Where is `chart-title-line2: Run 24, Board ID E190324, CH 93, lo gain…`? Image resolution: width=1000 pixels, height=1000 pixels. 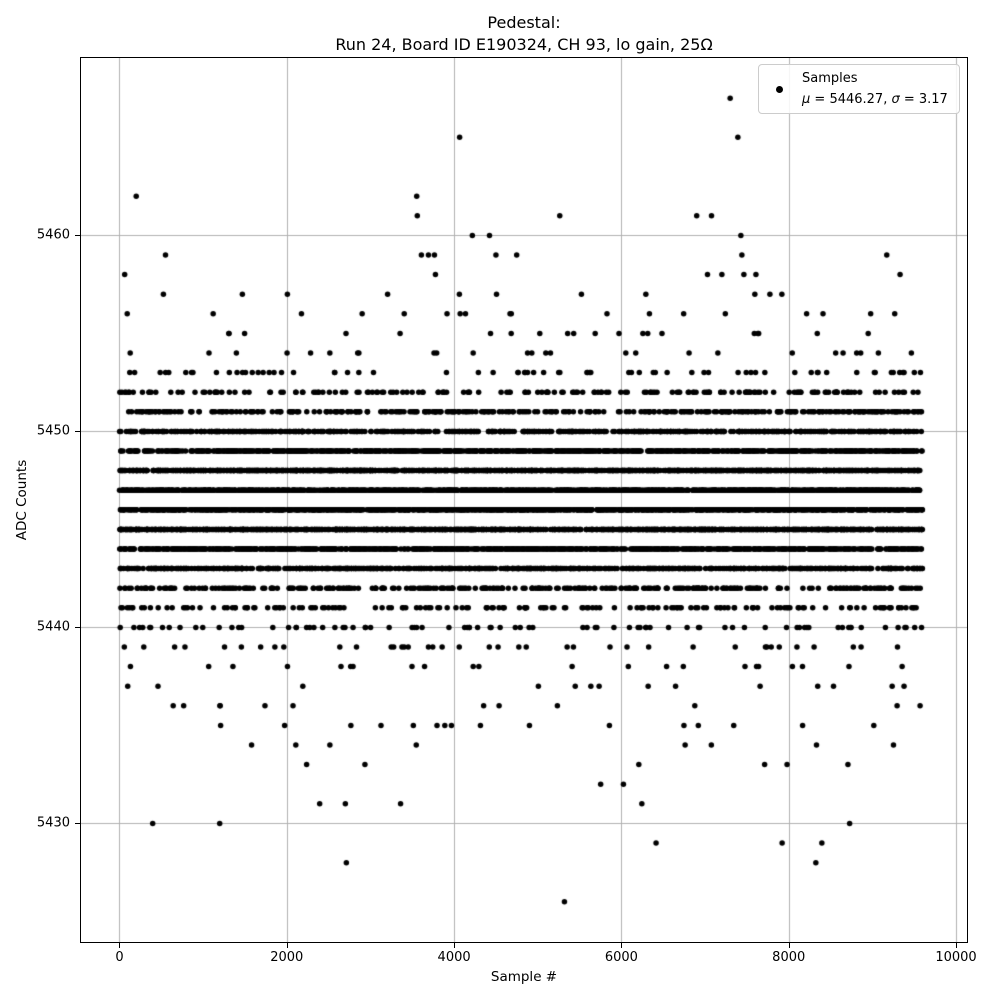 chart-title-line2: Run 24, Board ID E190324, CH 93, lo gain… is located at coordinates (524, 44).